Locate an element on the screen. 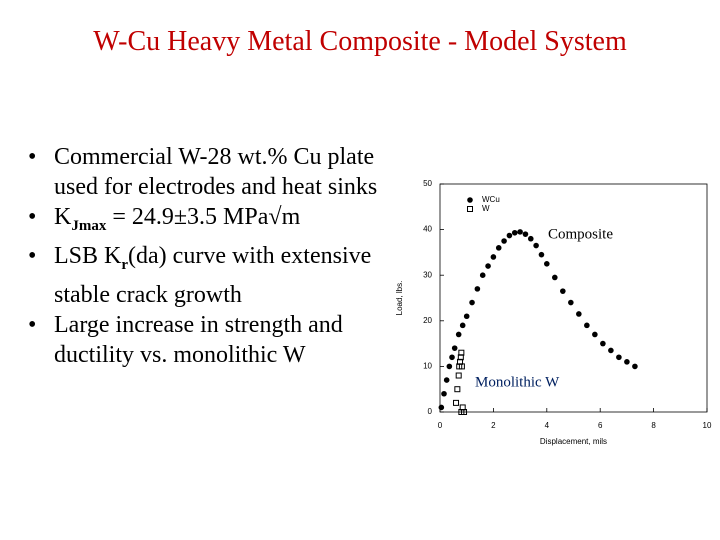 The image size is (720, 540). annotation: Monolithic W is located at coordinates (517, 382).